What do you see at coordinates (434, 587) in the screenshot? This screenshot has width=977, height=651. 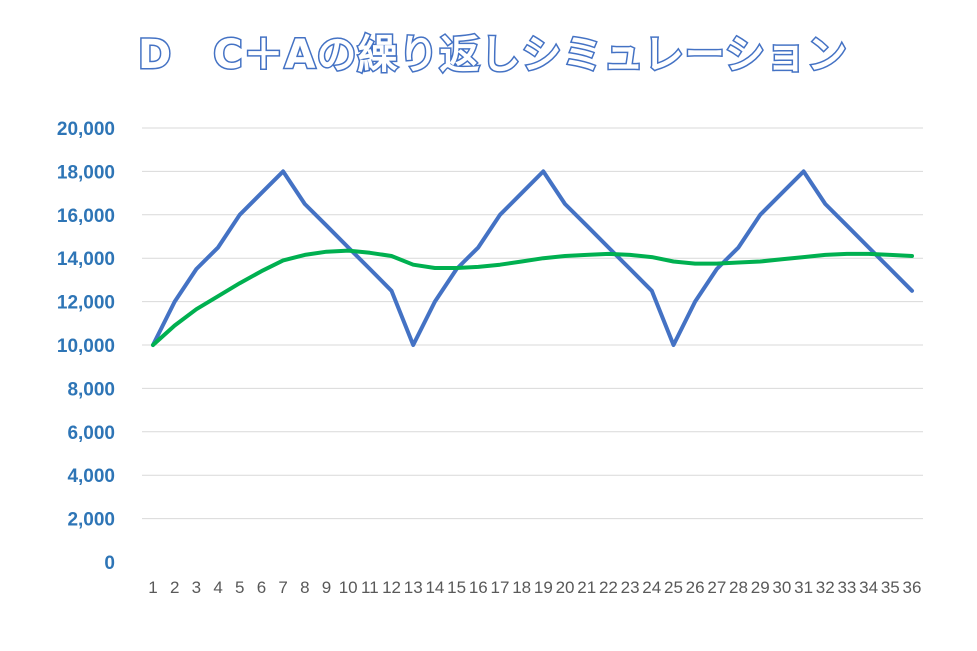 I see `x-tick-label: 14` at bounding box center [434, 587].